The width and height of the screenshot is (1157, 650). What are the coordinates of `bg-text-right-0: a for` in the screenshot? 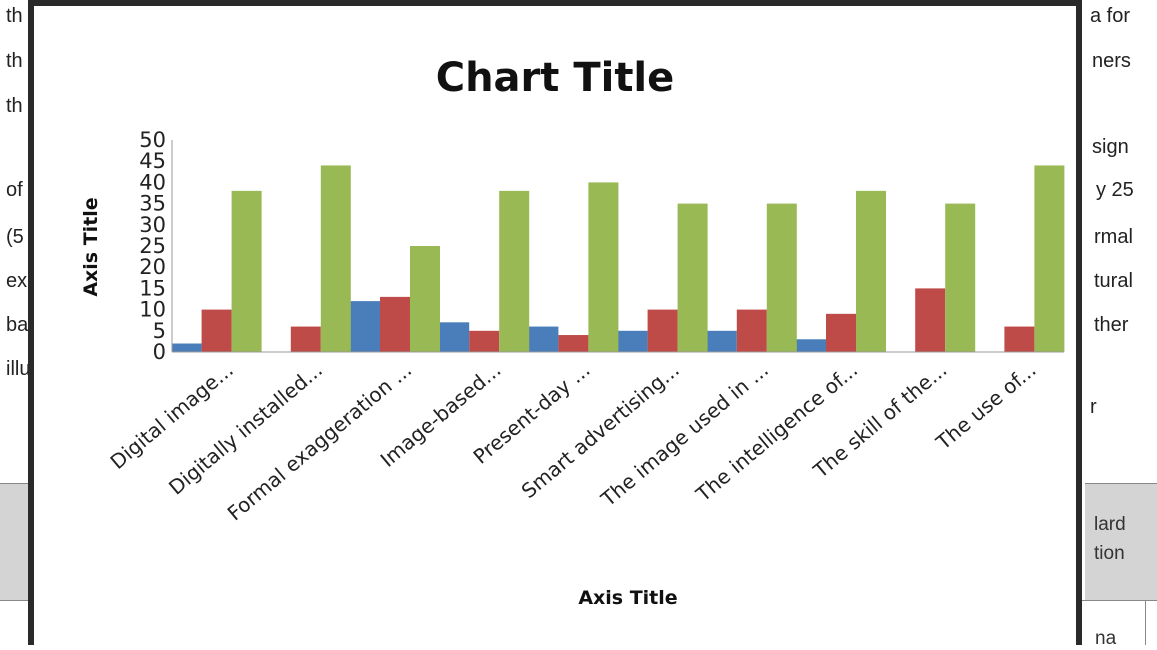 It's located at (1110, 16).